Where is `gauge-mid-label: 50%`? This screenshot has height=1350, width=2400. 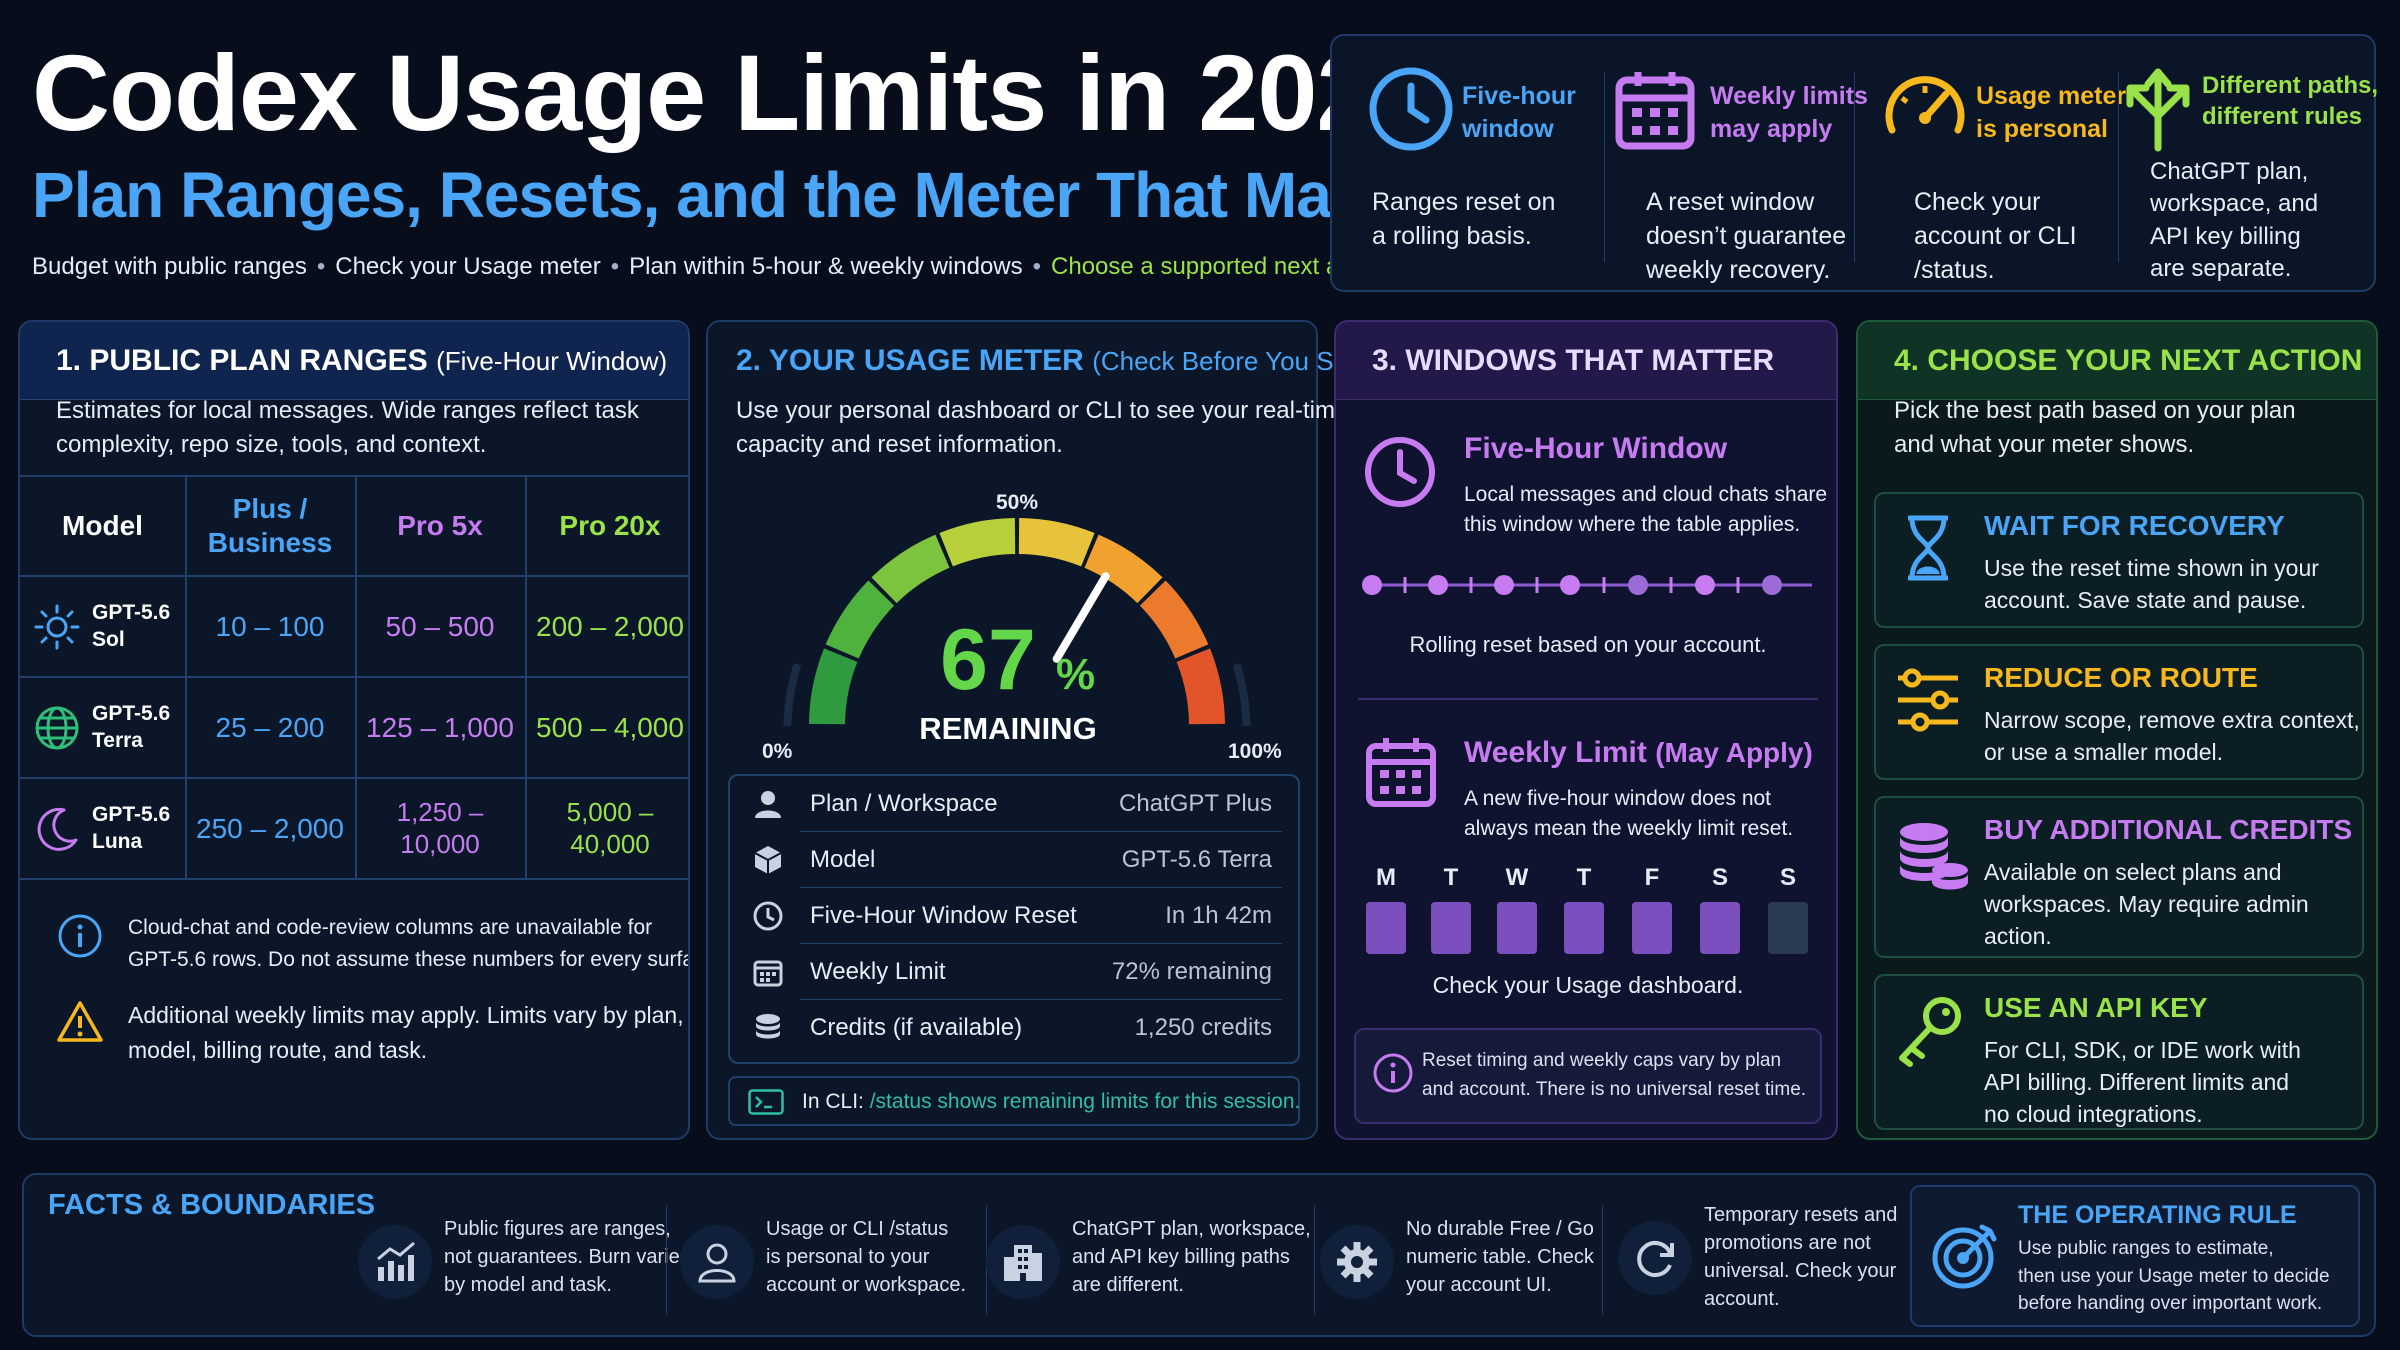 gauge-mid-label: 50% is located at coordinates (1017, 502).